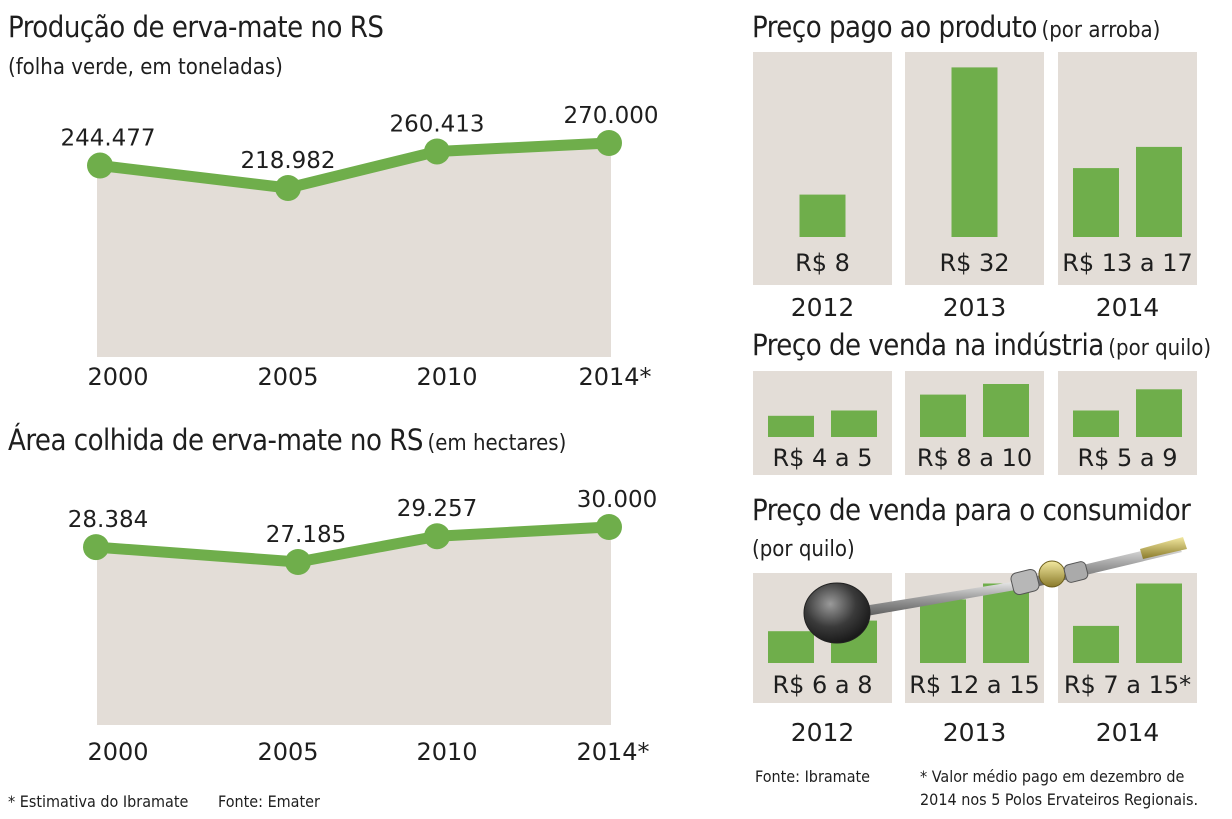 The width and height of the screenshot is (1232, 819). I want to click on bombilla-stem-lower, so click(942, 598).